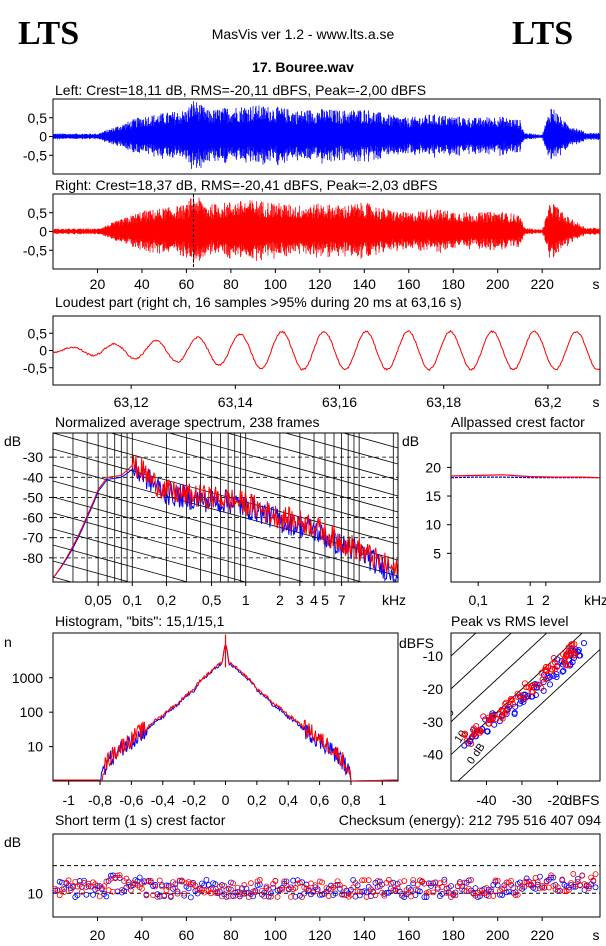 The height and width of the screenshot is (946, 606). I want to click on shortcrest-xtick-label: 180, so click(454, 935).